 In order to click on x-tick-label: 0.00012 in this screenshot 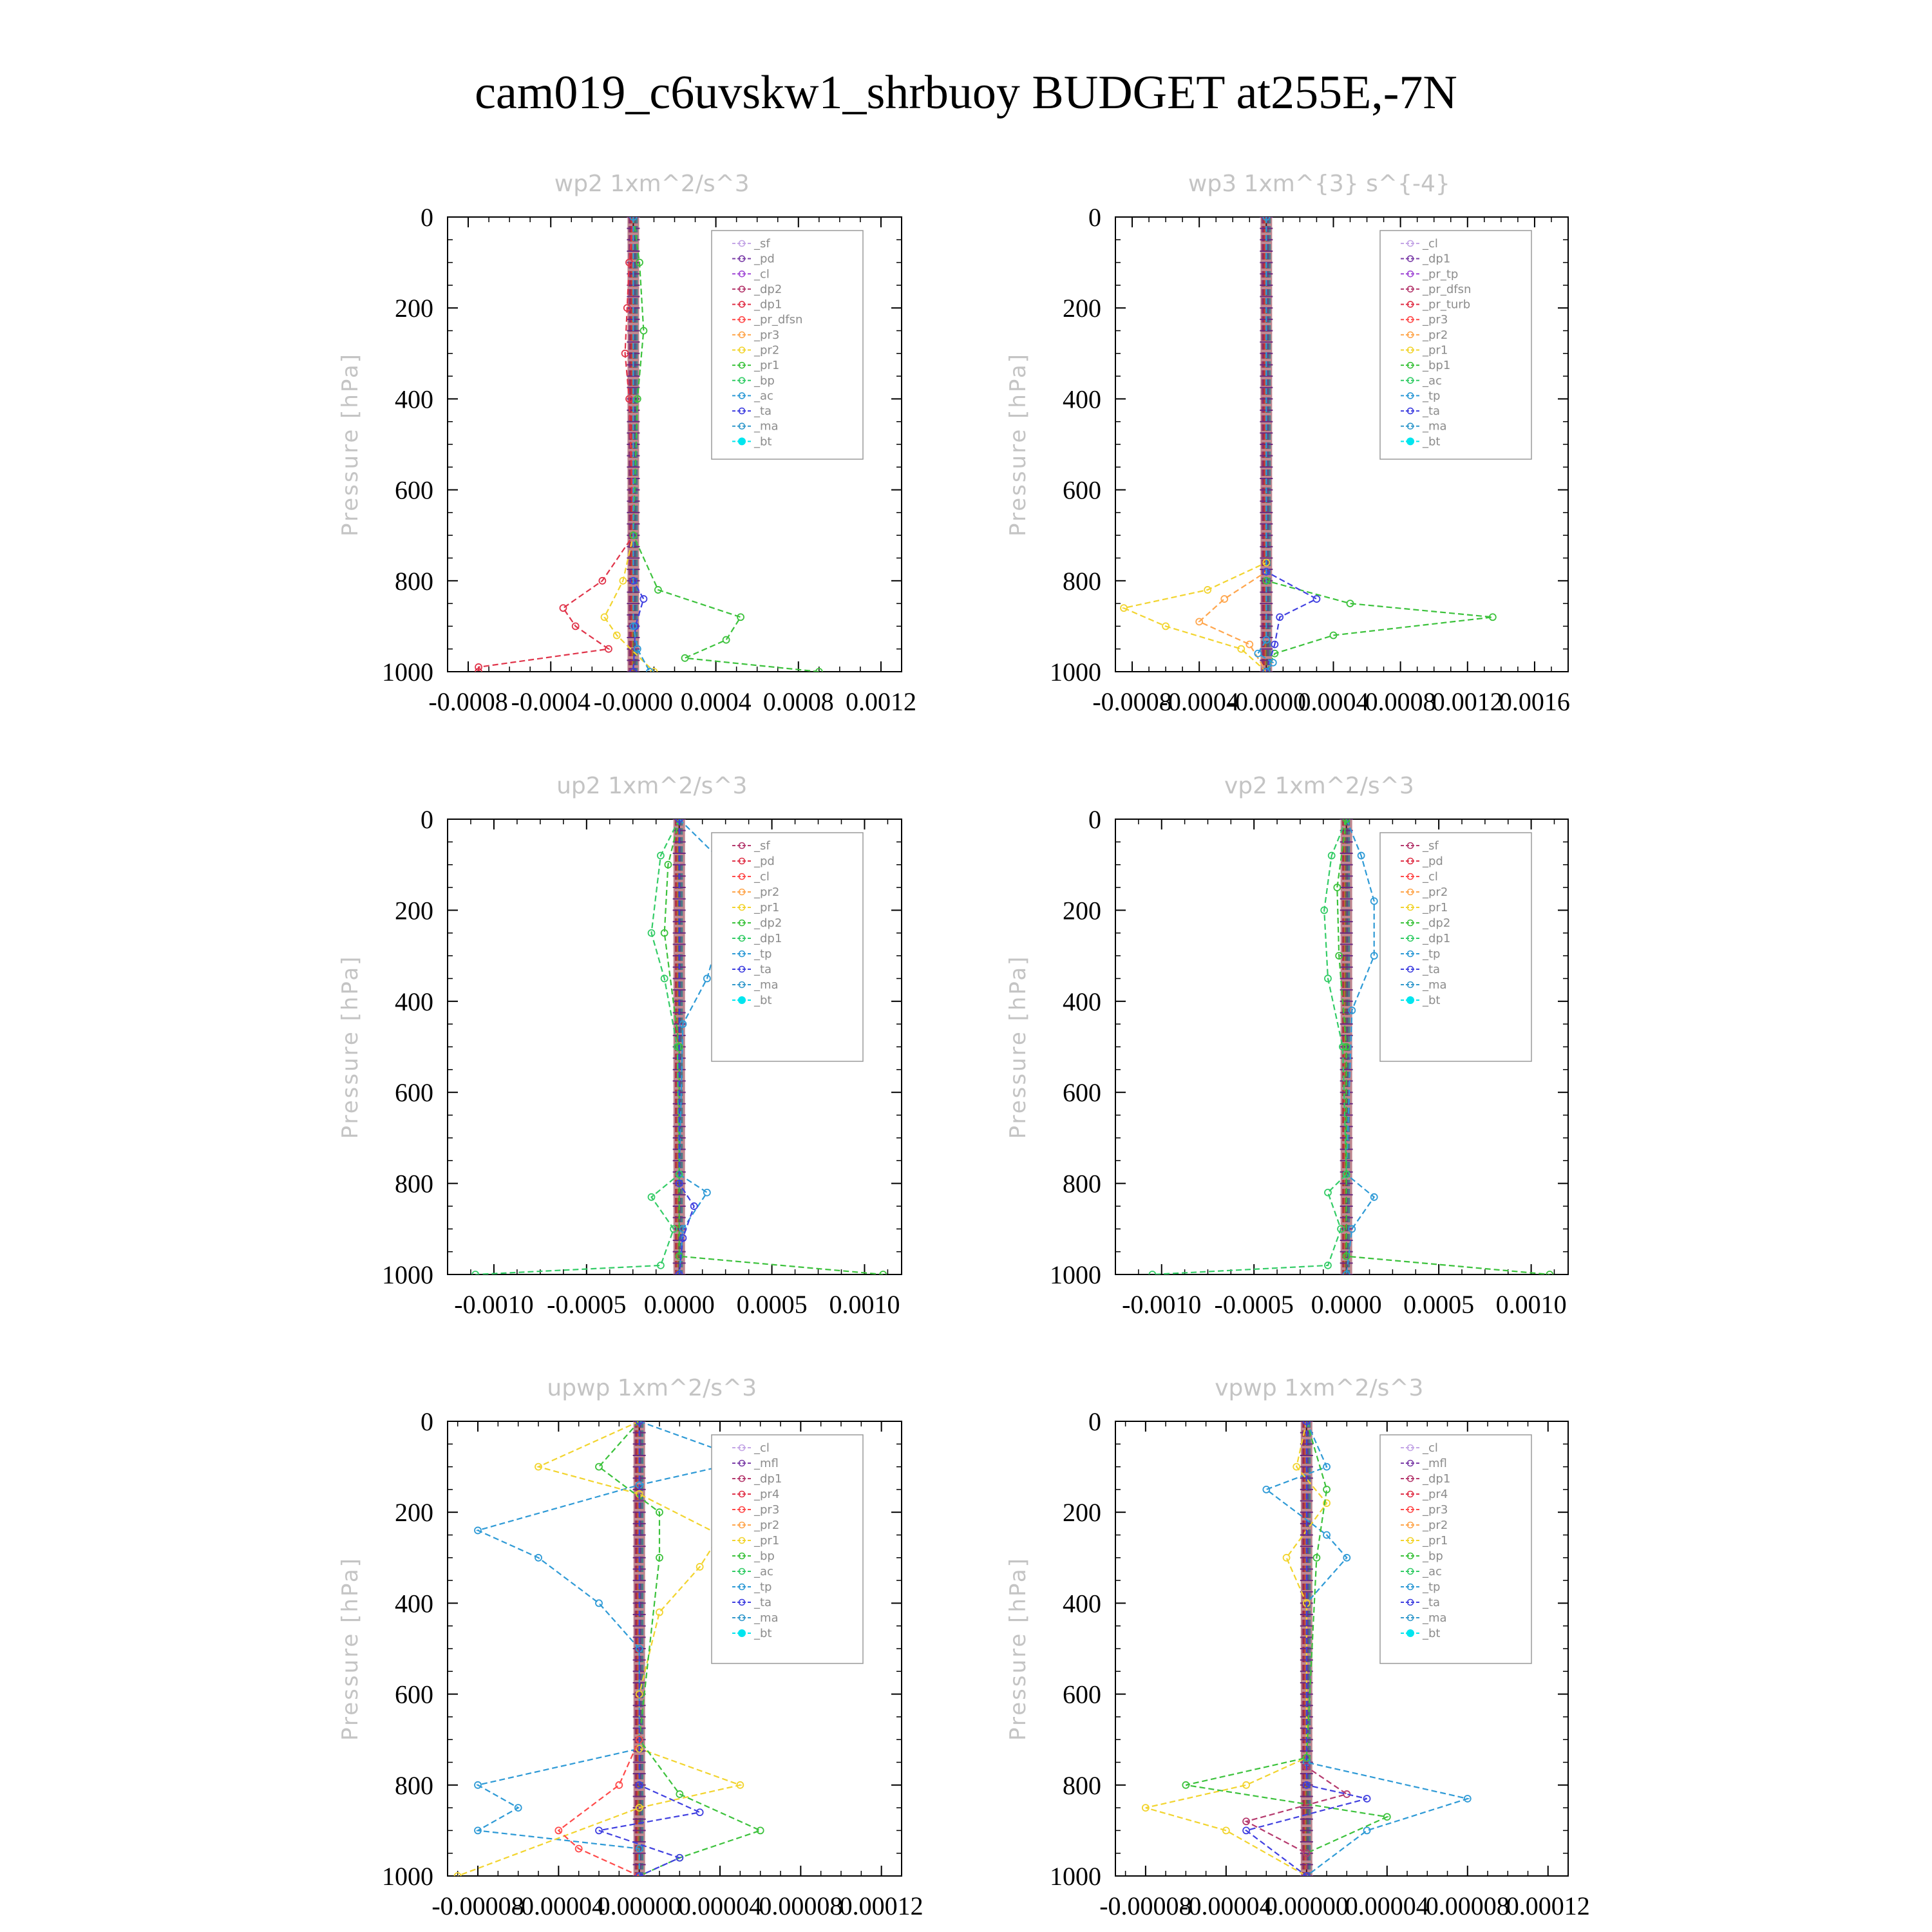, I will do `click(881, 1905)`.